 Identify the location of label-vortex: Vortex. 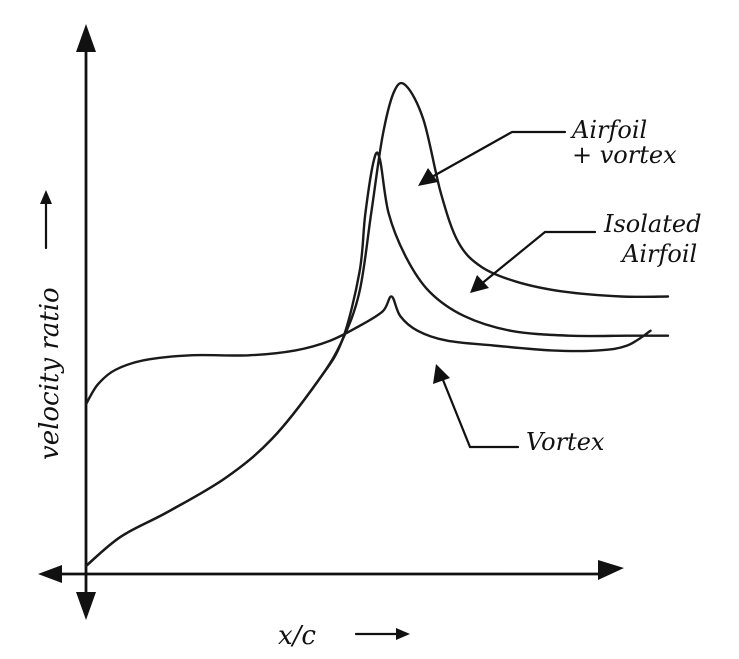
(565, 442).